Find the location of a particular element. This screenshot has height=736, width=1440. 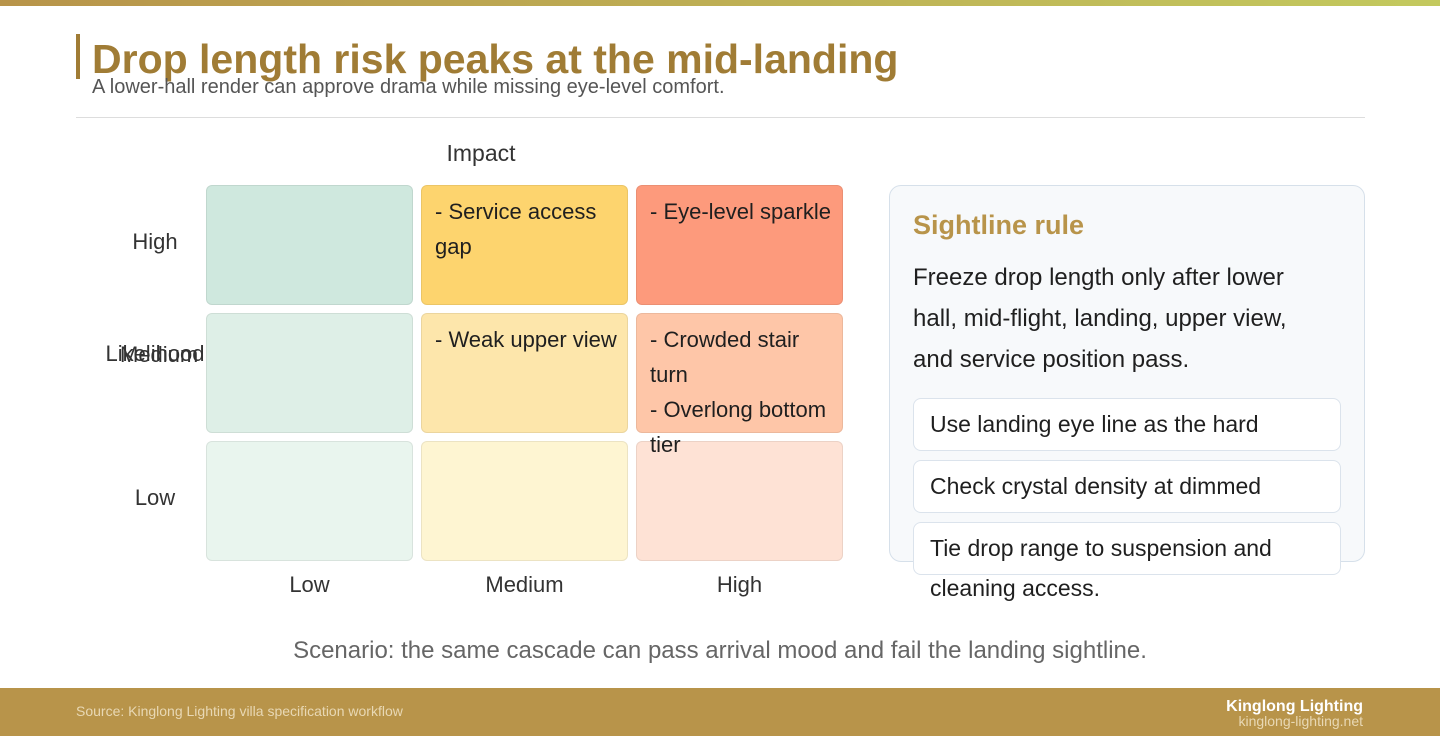

panel-title: Sightline rule is located at coordinates (999, 225).